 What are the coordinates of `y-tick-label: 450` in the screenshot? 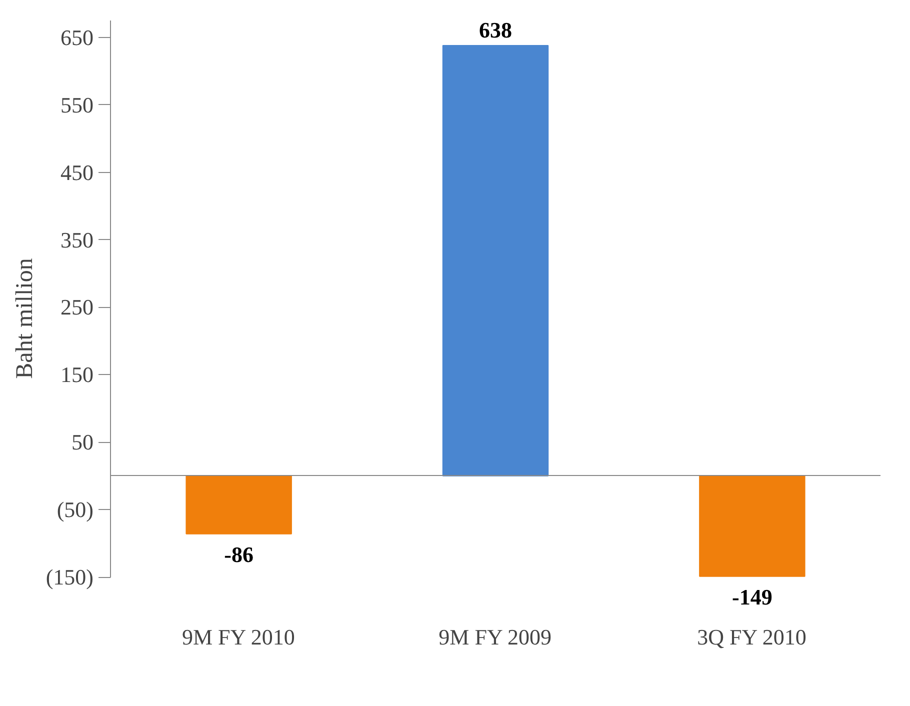 It's located at (77, 172).